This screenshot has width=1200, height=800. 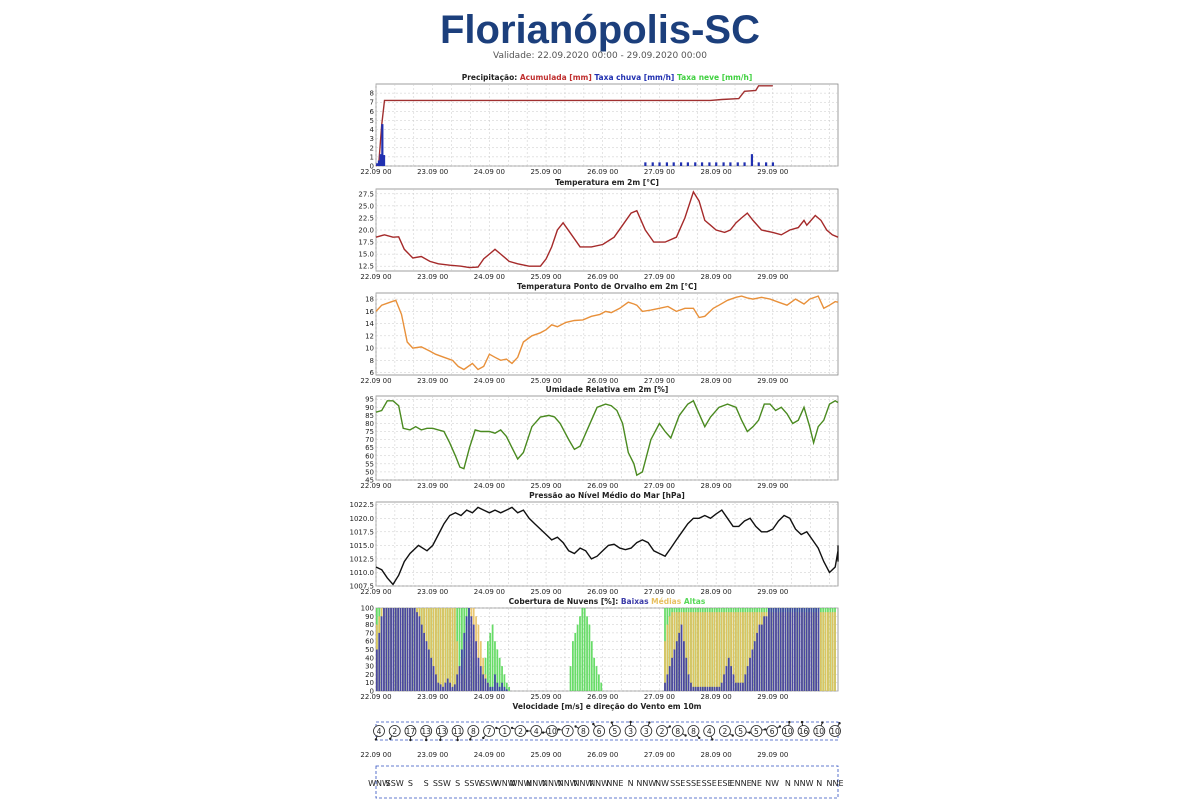 I want to click on dew-ytick: 16, so click(x=369, y=312).